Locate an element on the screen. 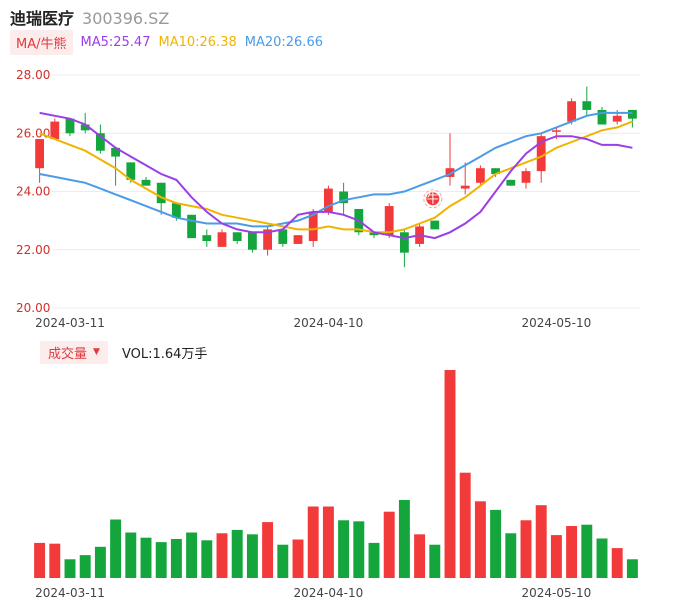 Image resolution: width=686 pixels, height=606 pixels. stock-name: 迪瑞医疗 is located at coordinates (42, 18).